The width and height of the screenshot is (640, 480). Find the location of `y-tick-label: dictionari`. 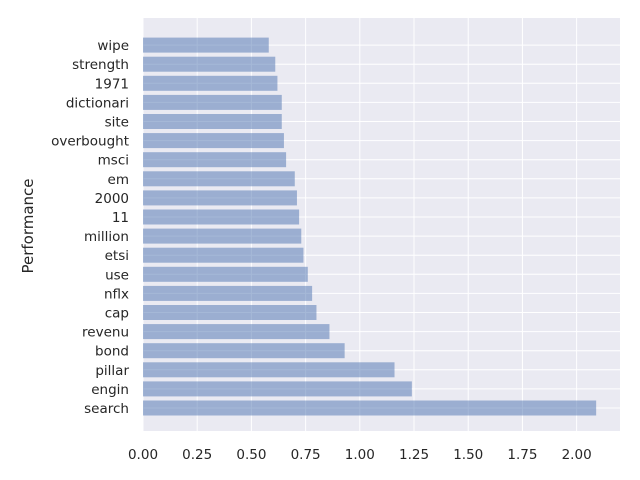

y-tick-label: dictionari is located at coordinates (97, 103).